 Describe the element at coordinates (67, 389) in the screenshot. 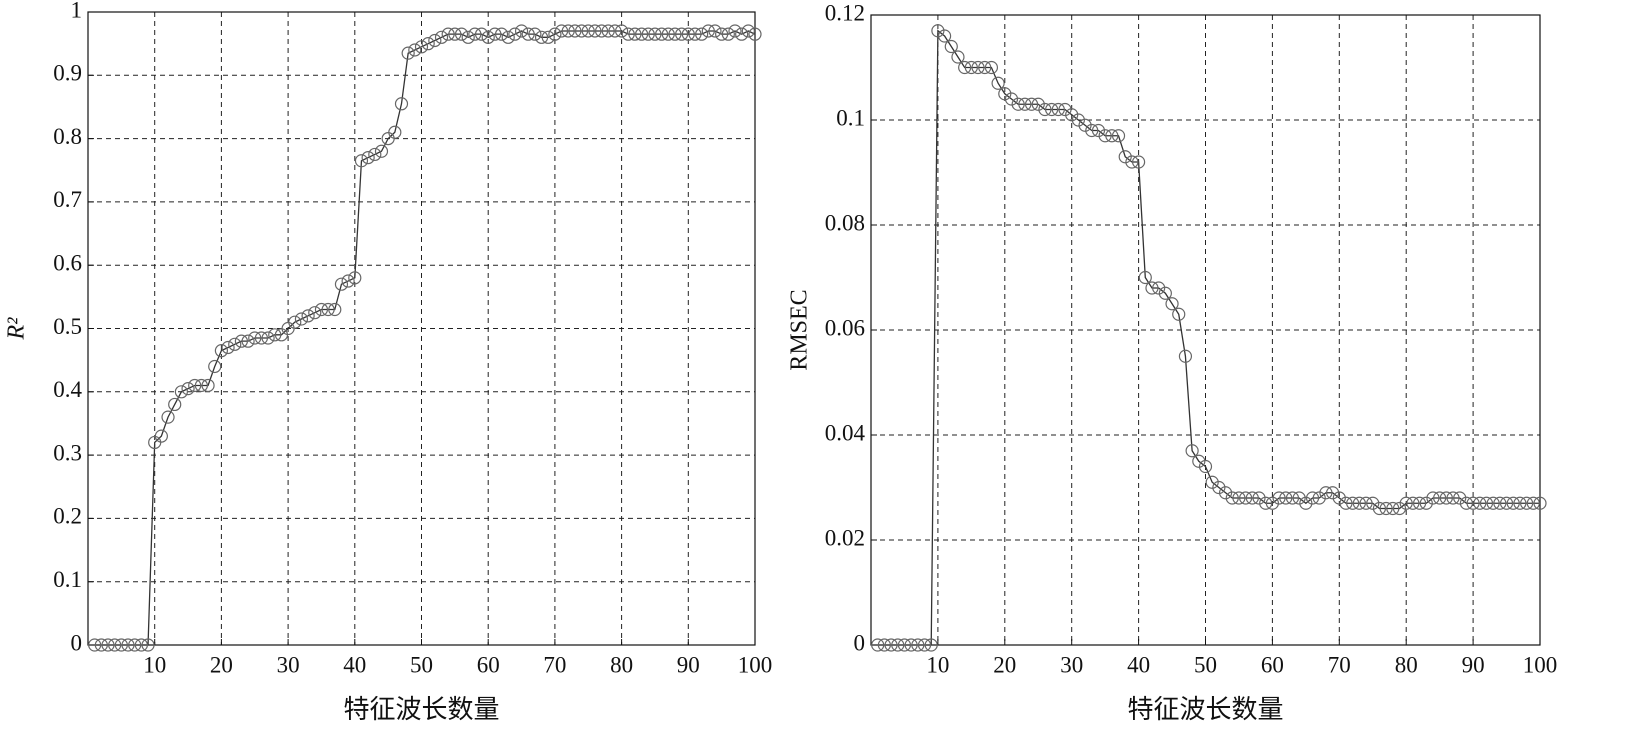

I see `y-tick-label: 0.4` at that location.